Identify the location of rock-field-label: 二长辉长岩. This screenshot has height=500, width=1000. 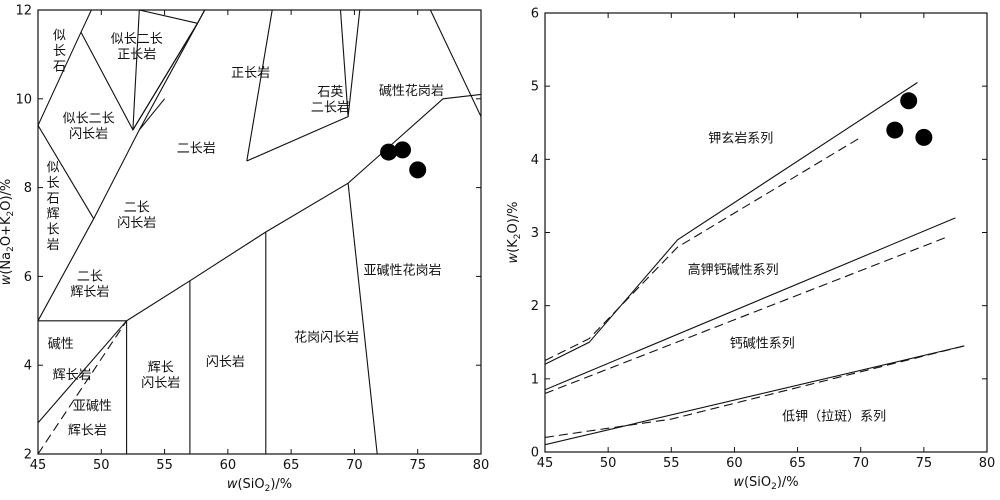
(89, 284).